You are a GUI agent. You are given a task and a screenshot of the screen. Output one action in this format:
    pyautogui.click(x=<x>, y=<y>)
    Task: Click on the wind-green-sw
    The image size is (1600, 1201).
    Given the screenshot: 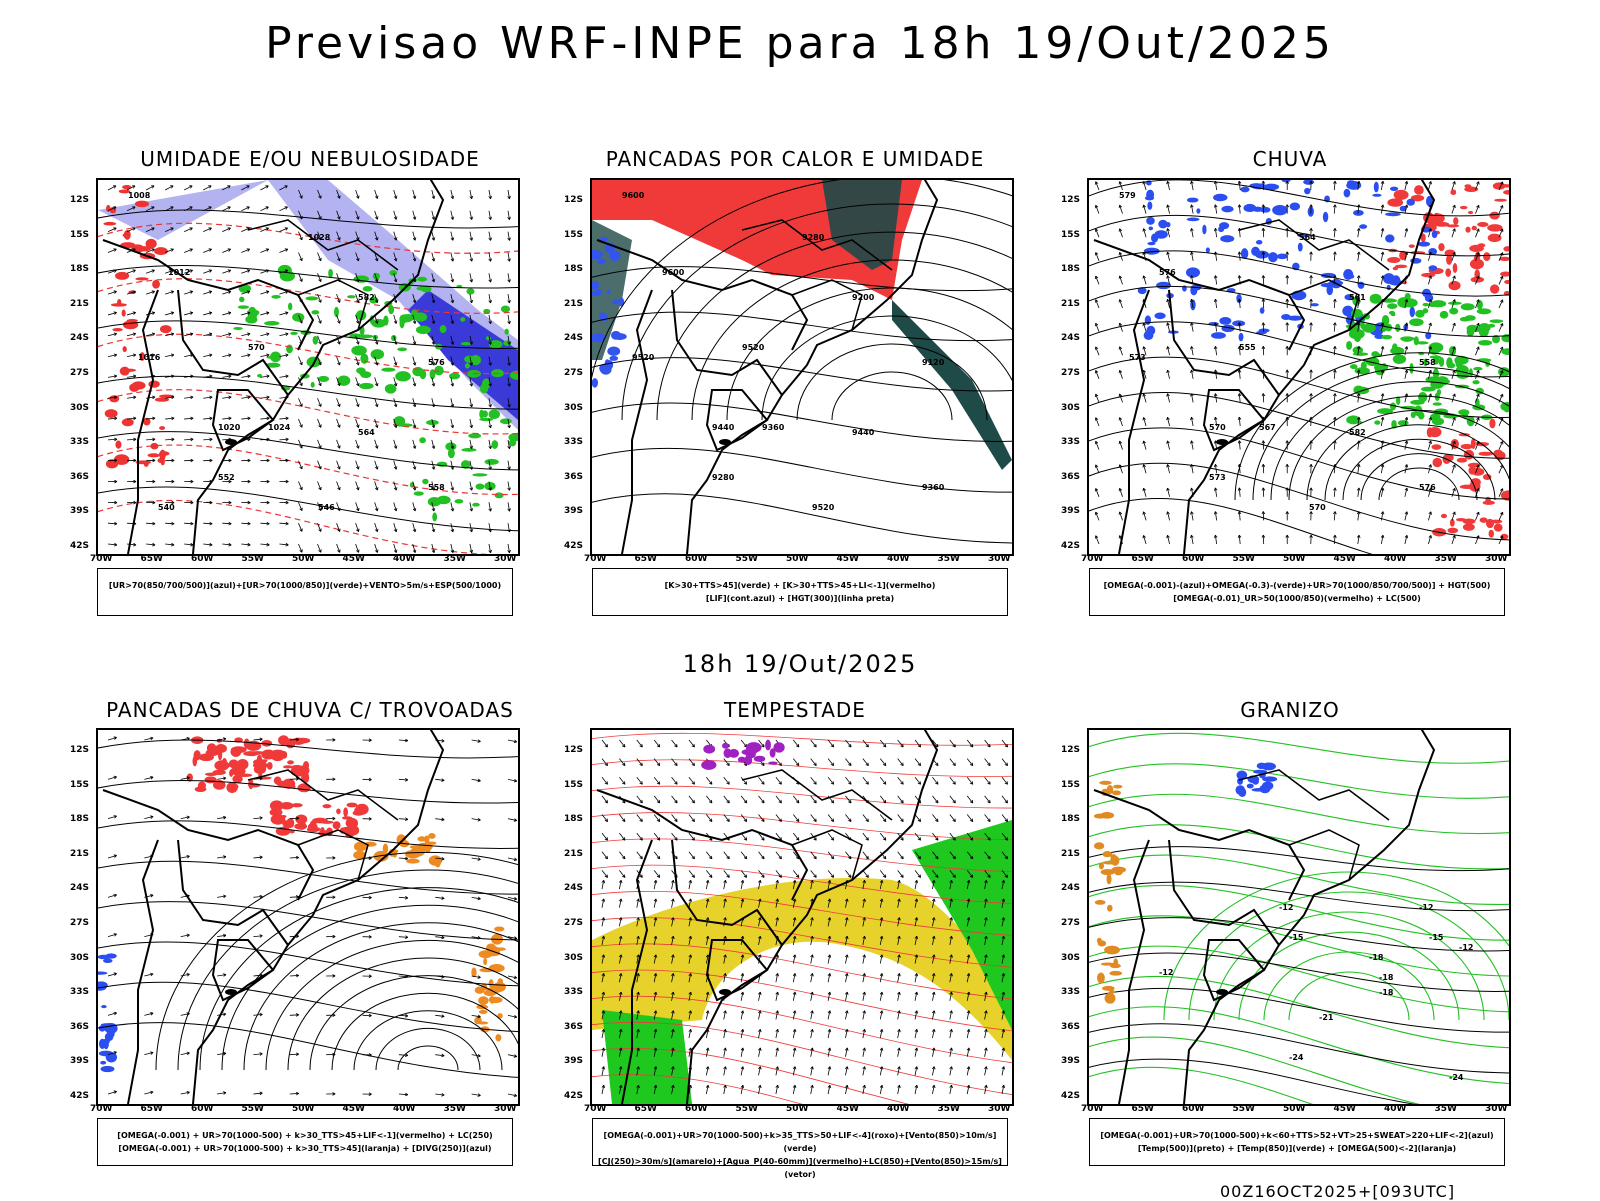 What is the action you would take?
    pyautogui.click(x=647, y=1057)
    